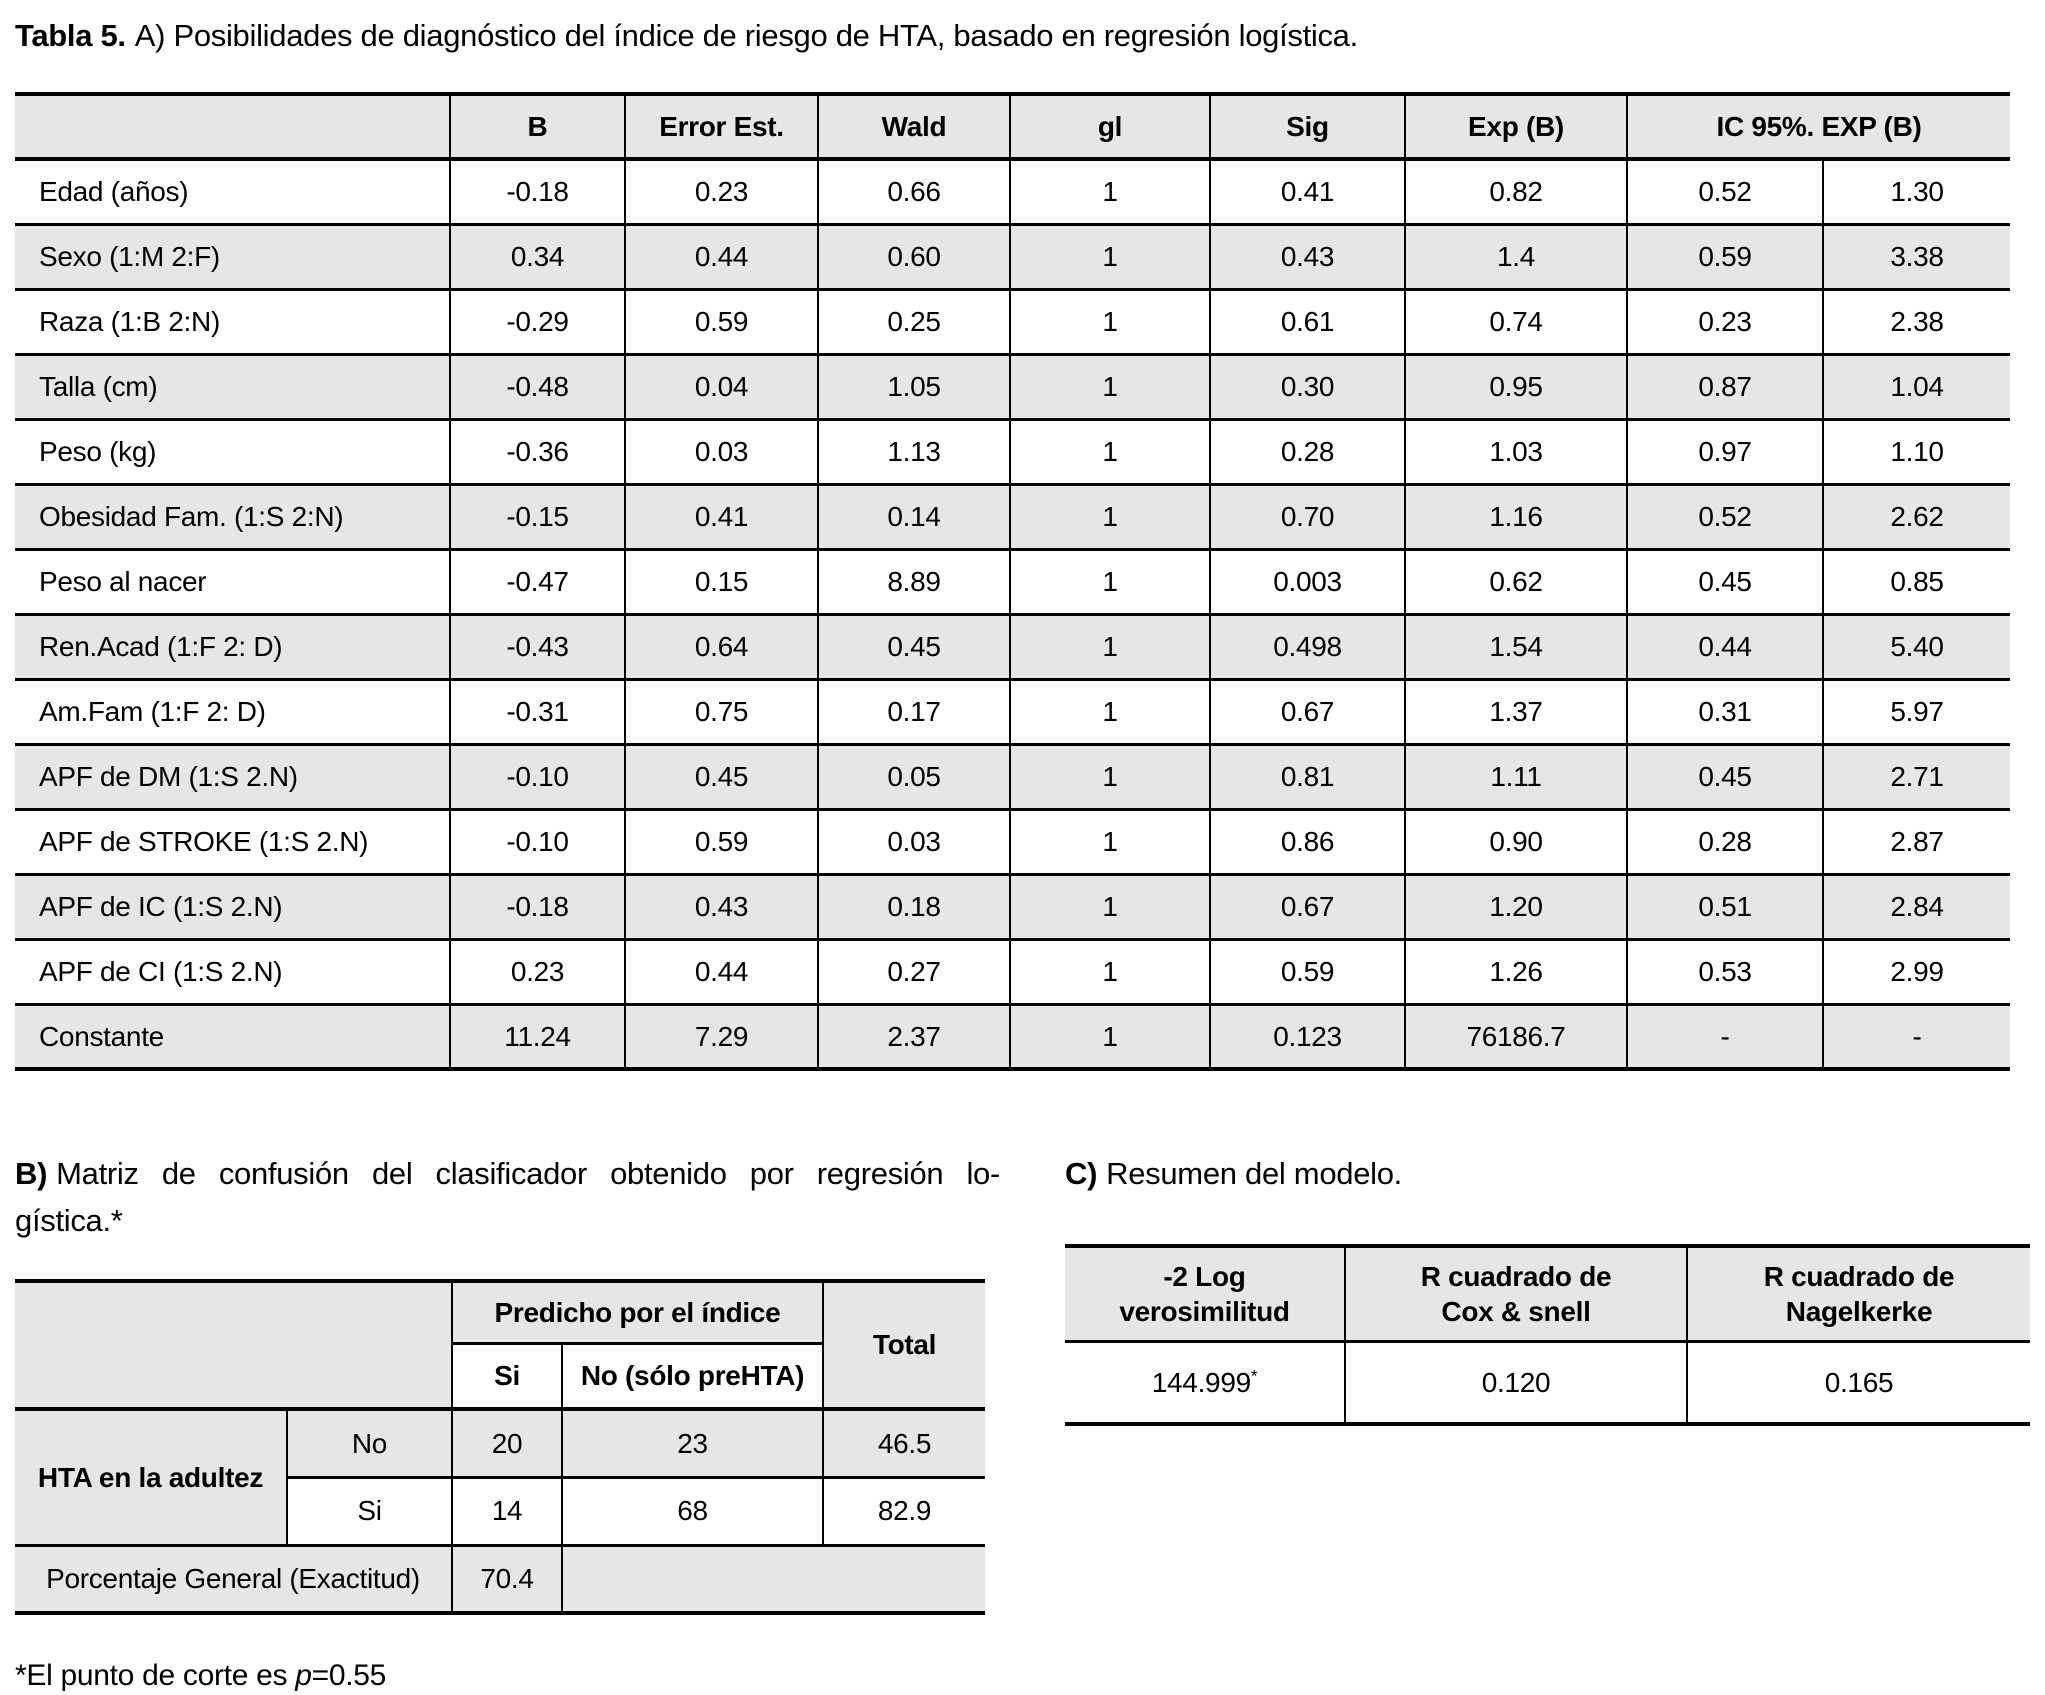 Image resolution: width=2045 pixels, height=1695 pixels. Describe the element at coordinates (1307, 387) in the screenshot. I see `value-cell: 0.30` at that location.